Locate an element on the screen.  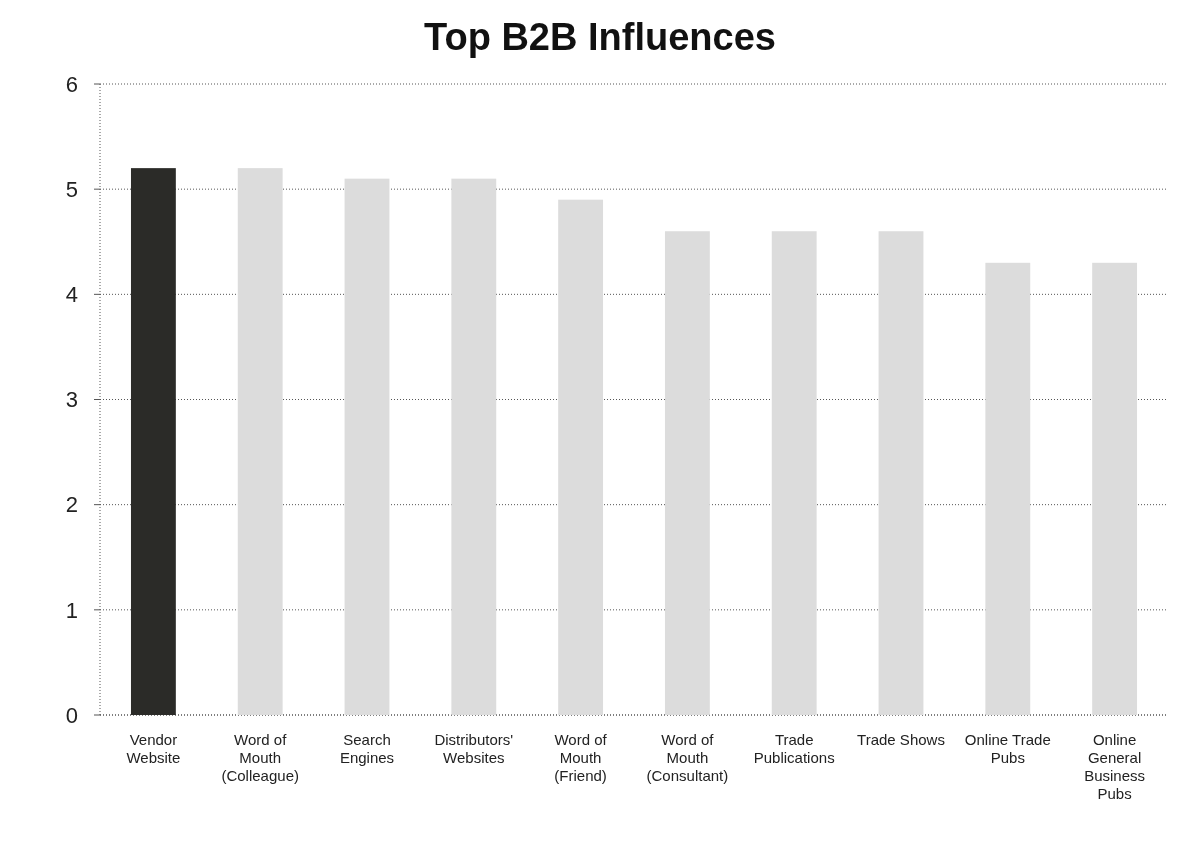
y-tick-label: 0 is located at coordinates (71, 715).